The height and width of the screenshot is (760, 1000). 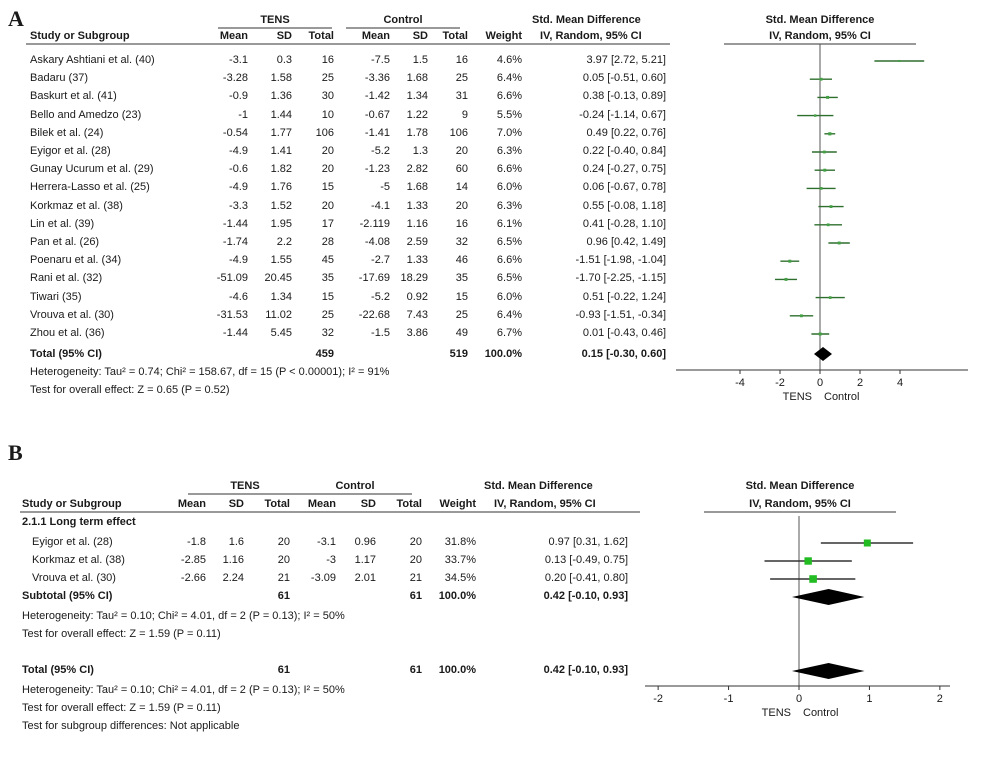 I want to click on control-sd: 2.59, so click(x=417, y=242).